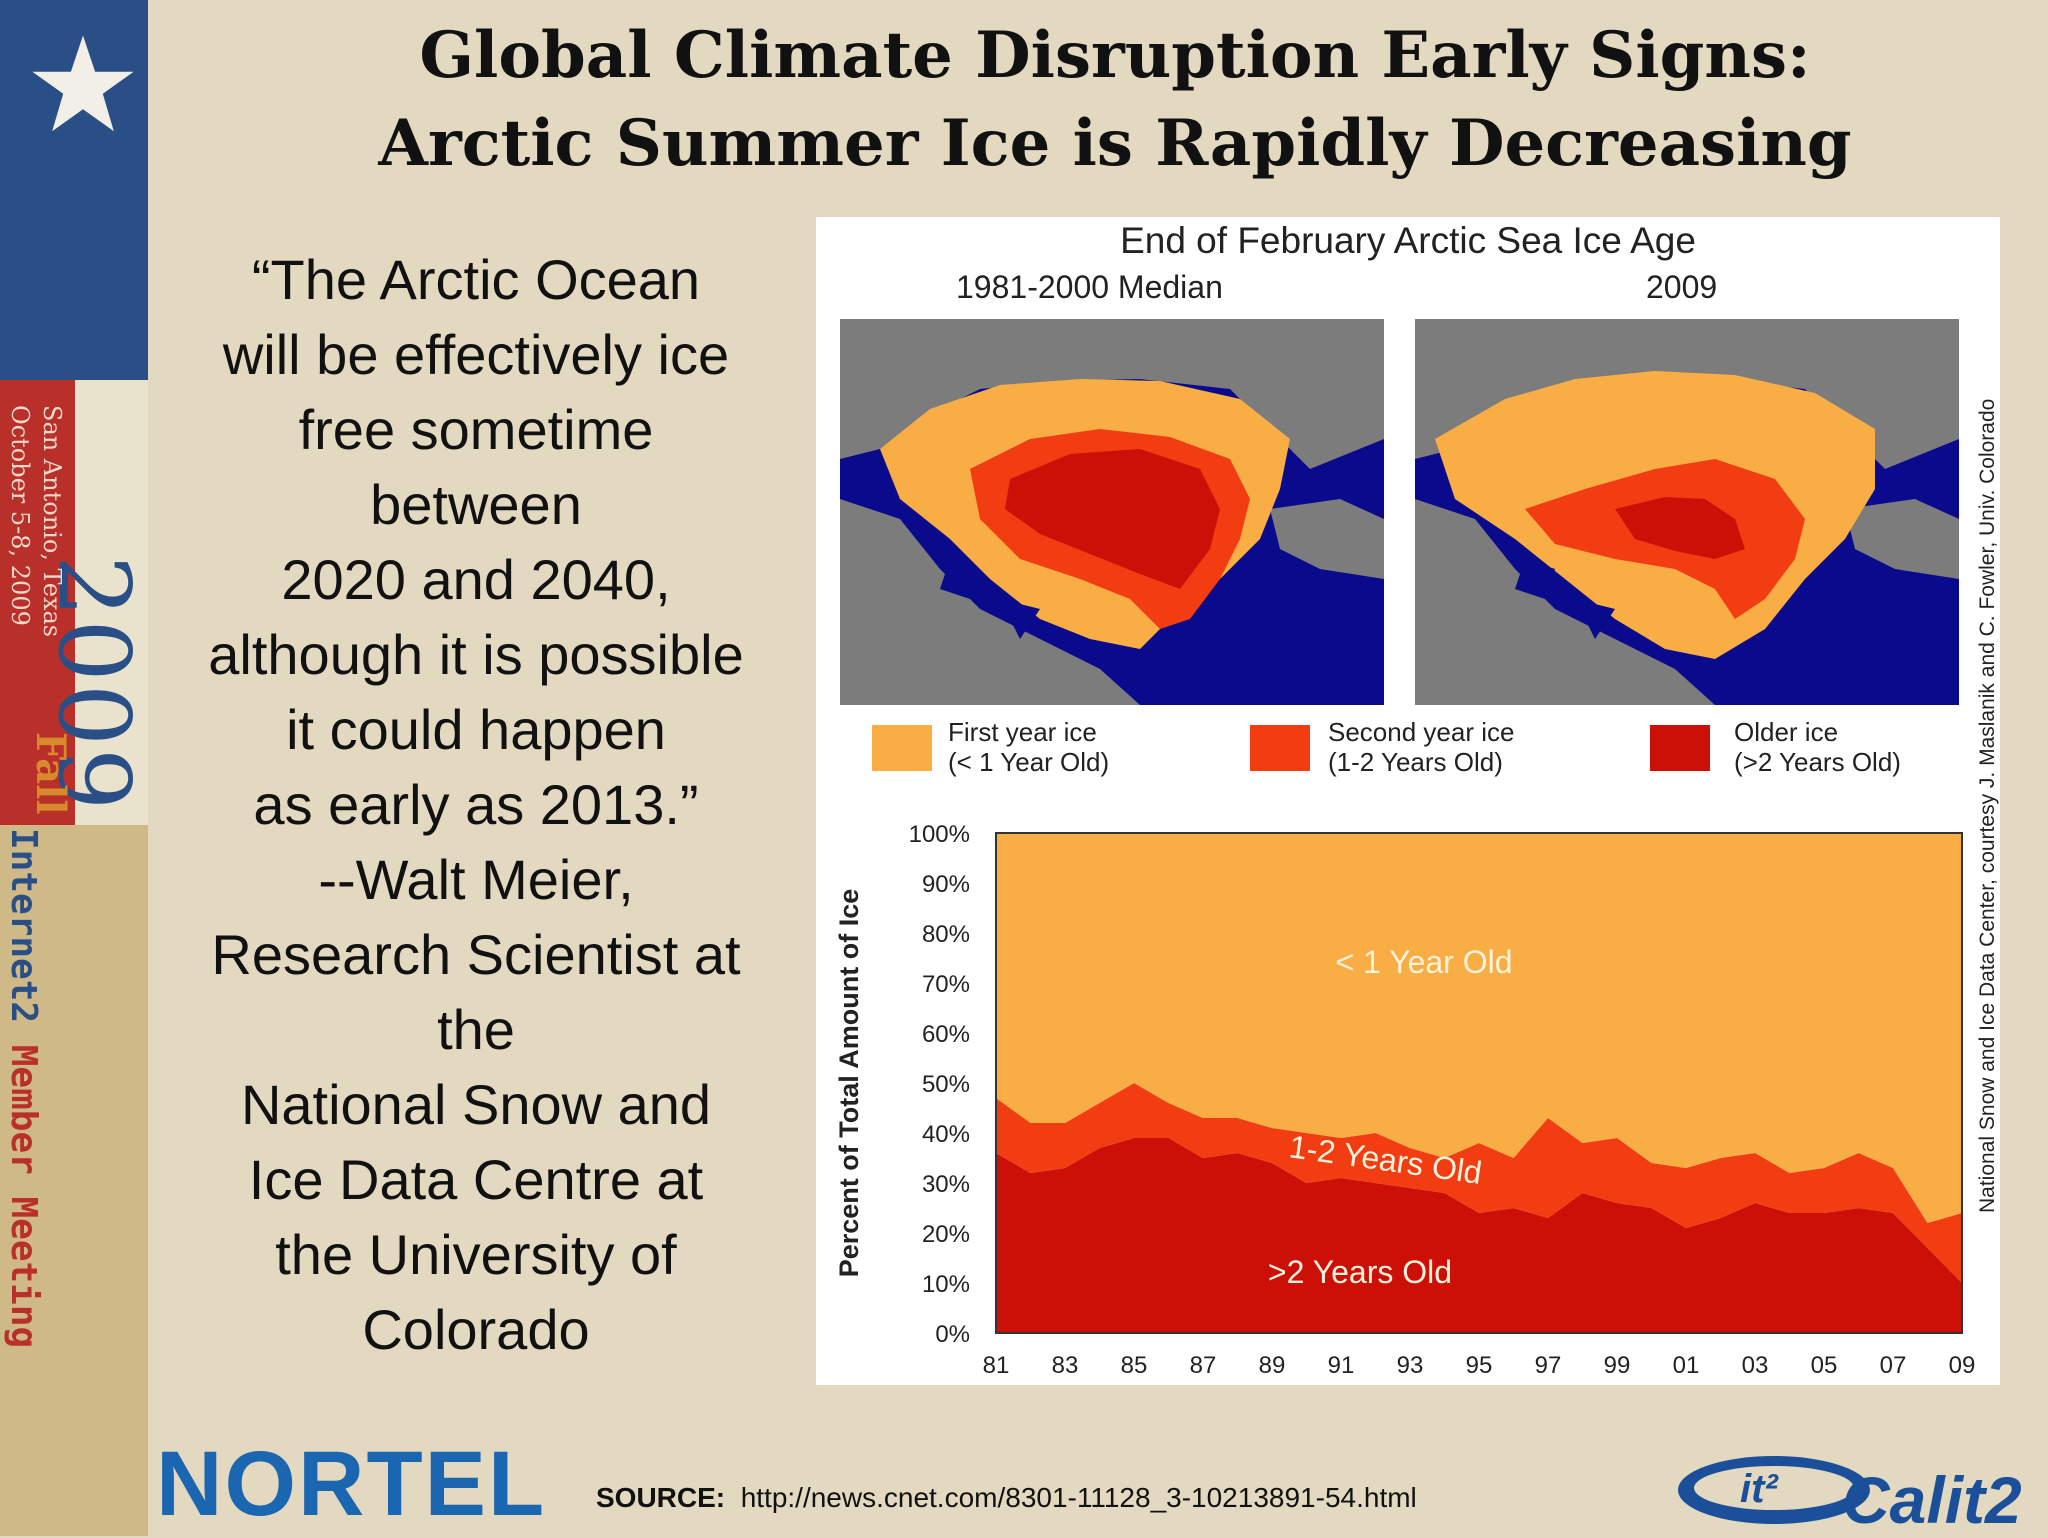 The image size is (2048, 1538). Describe the element at coordinates (111, 602) in the screenshot. I see `flag-white-stripe` at that location.